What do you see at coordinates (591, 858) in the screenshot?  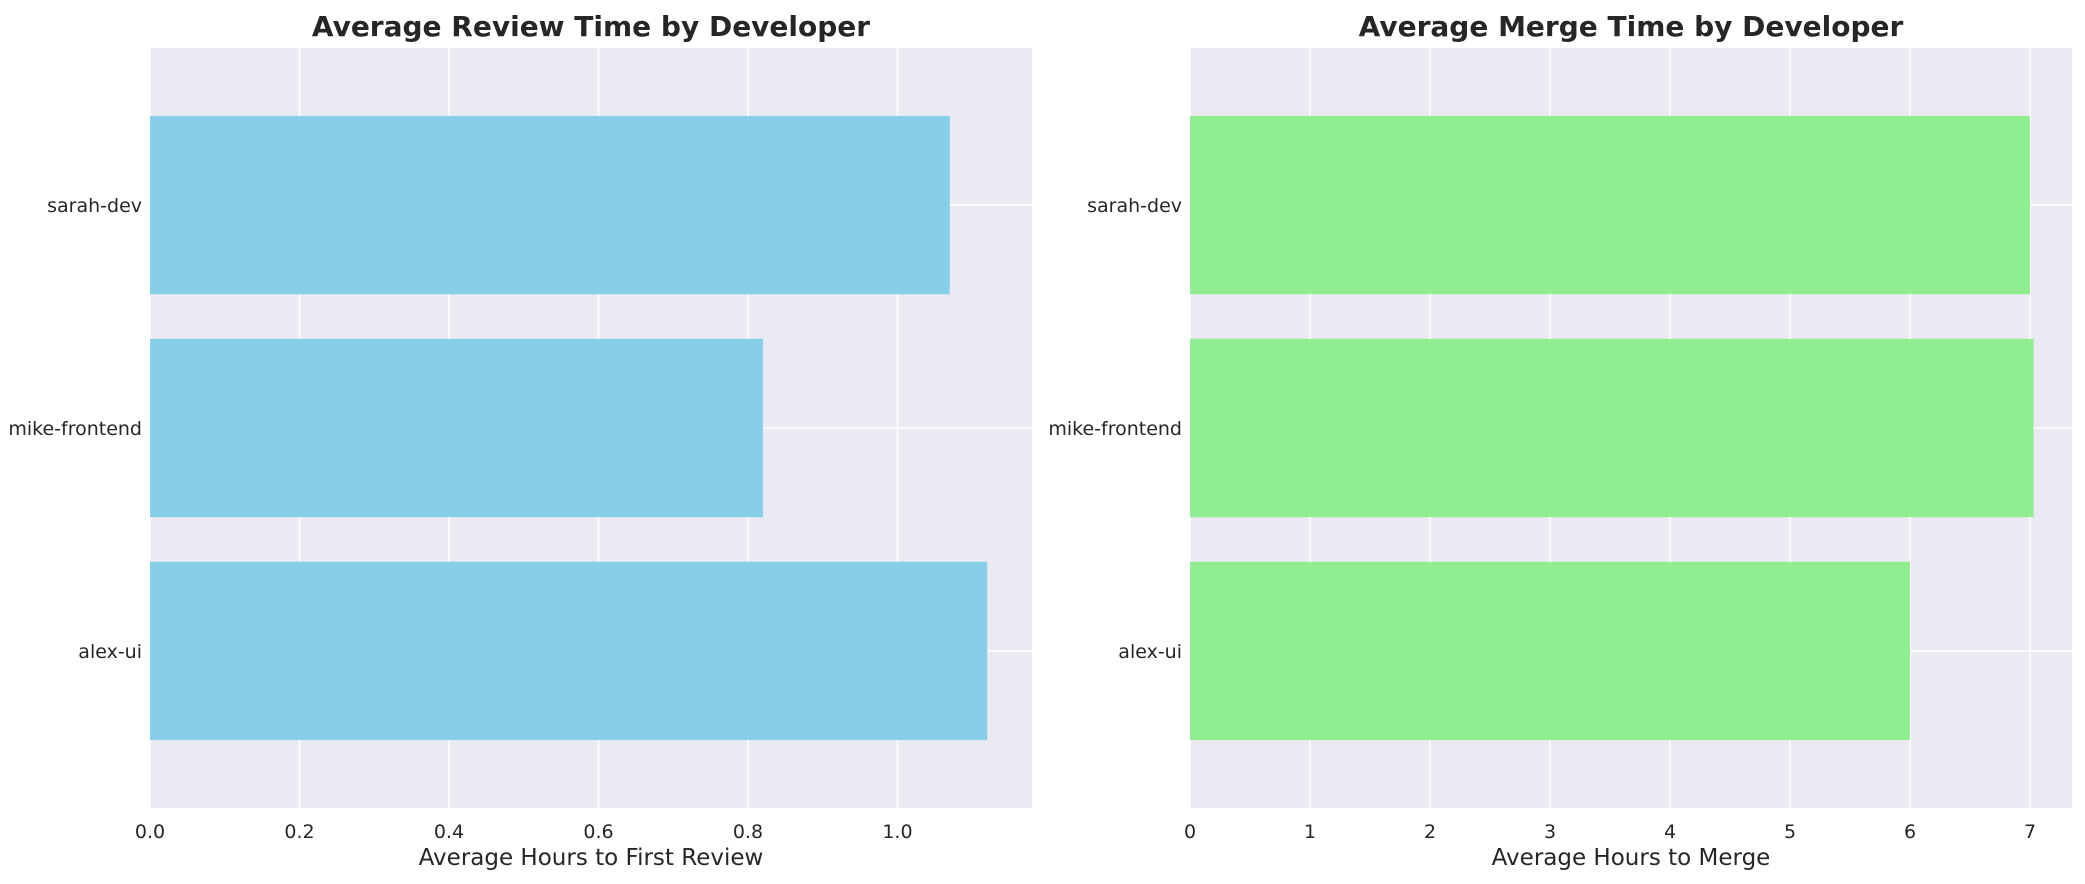 I see `x-axis-label: Average Hours to First Review` at bounding box center [591, 858].